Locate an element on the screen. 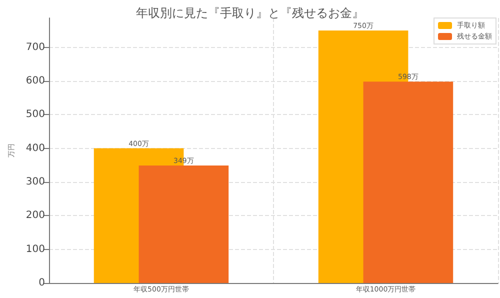 This screenshot has width=500, height=298. y-tick-label: 100 is located at coordinates (35, 249).